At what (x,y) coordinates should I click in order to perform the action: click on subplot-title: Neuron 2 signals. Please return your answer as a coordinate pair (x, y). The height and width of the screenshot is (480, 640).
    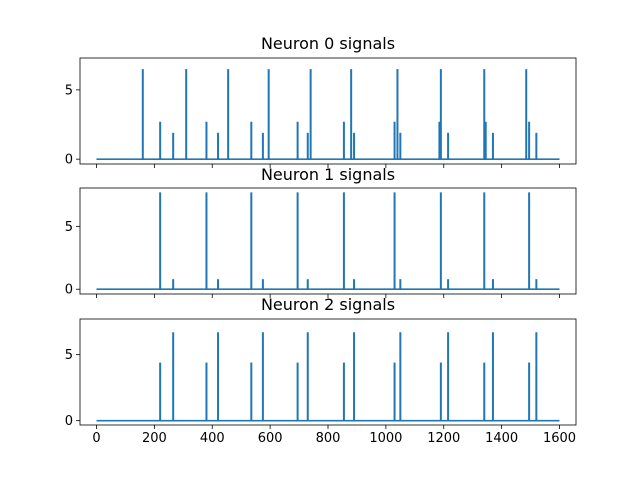
    Looking at the image, I should click on (328, 304).